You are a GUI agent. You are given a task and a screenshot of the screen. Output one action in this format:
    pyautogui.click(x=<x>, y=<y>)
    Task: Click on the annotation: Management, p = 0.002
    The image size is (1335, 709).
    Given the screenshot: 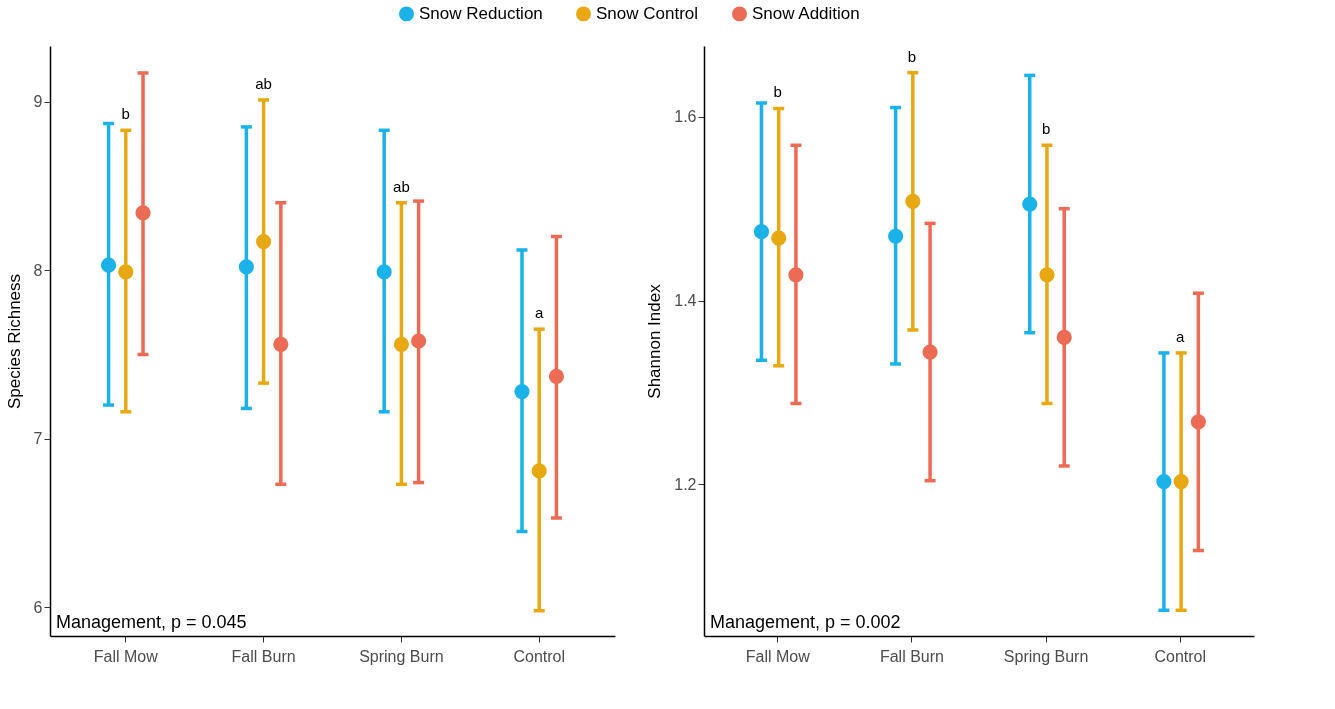 What is the action you would take?
    pyautogui.click(x=805, y=622)
    